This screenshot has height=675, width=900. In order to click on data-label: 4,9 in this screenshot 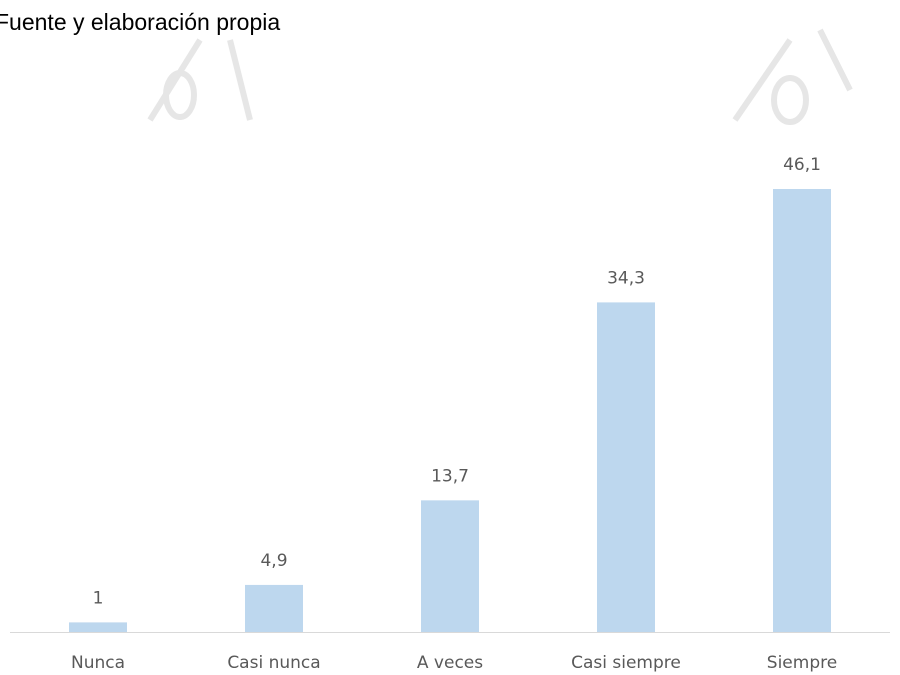, I will do `click(273, 561)`.